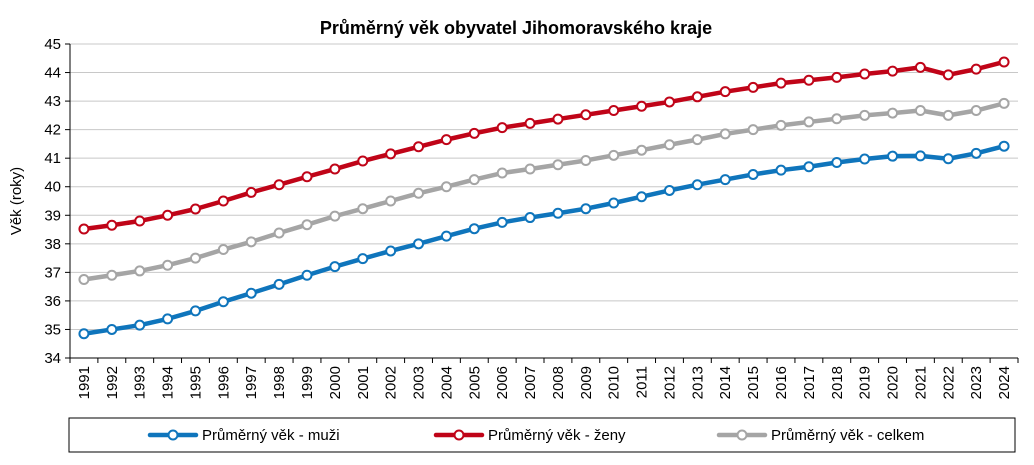  Describe the element at coordinates (474, 382) in the screenshot. I see `x-tick-label: 2005` at that location.